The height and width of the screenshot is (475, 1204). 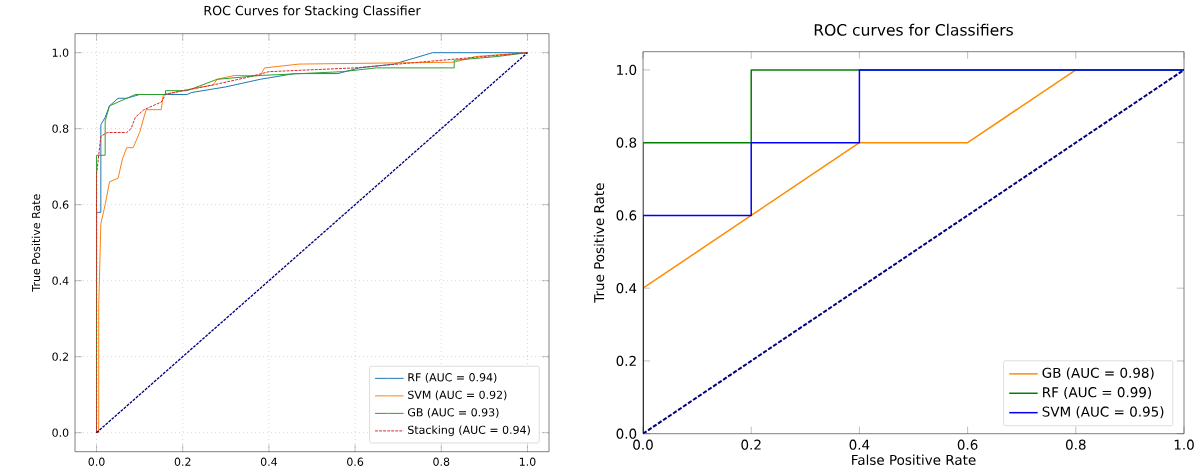 I want to click on chart-title: ROC curves for Classifiers, so click(x=913, y=29).